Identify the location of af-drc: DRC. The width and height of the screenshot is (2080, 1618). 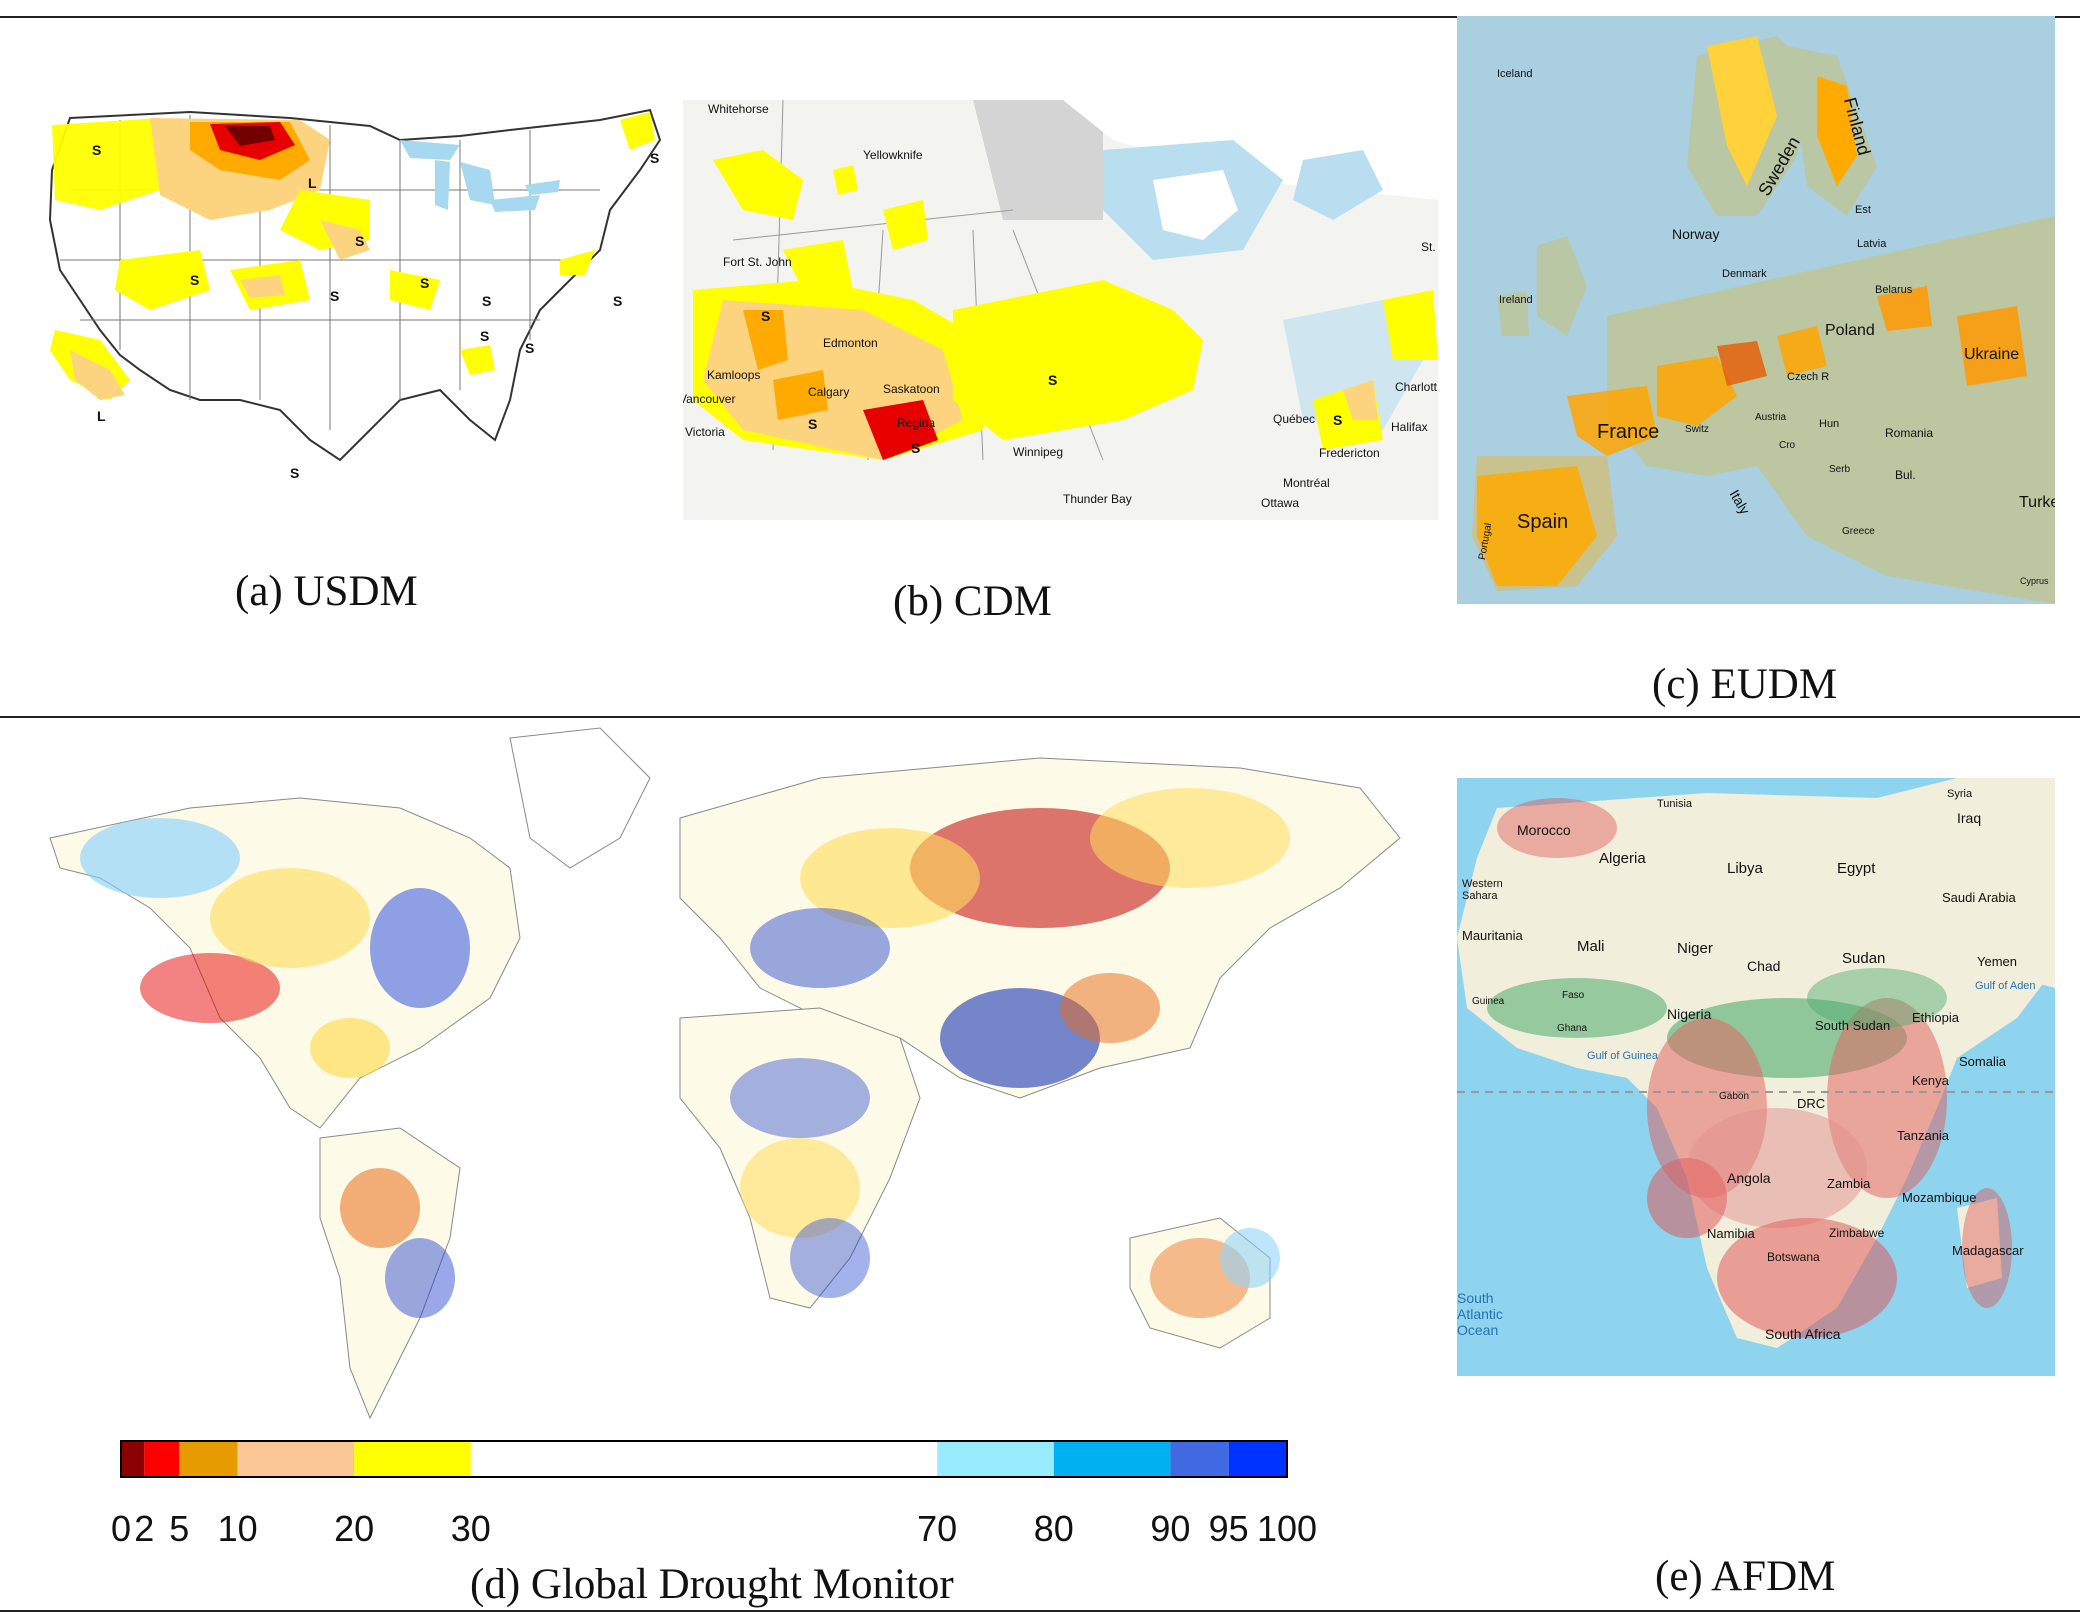
(1811, 1103).